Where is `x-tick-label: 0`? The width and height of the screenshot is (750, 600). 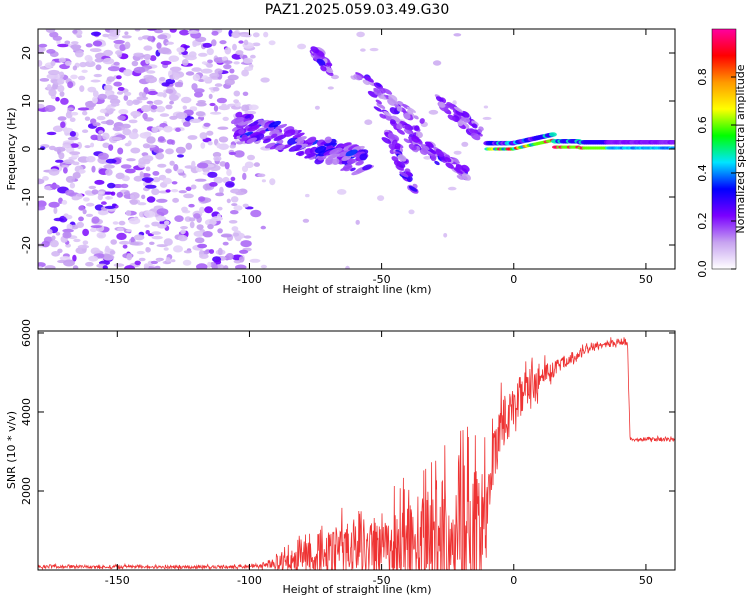 x-tick-label: 0 is located at coordinates (513, 580).